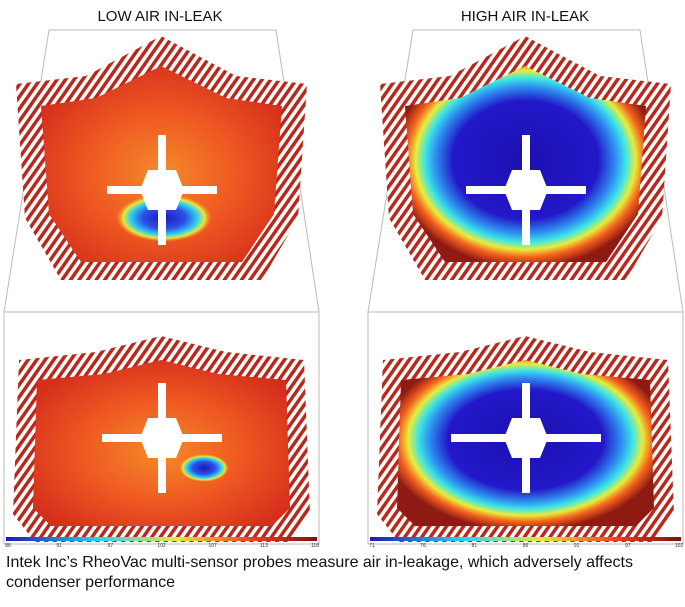 The height and width of the screenshot is (607, 685). What do you see at coordinates (423, 546) in the screenshot?
I see `colorbar-label: 76` at bounding box center [423, 546].